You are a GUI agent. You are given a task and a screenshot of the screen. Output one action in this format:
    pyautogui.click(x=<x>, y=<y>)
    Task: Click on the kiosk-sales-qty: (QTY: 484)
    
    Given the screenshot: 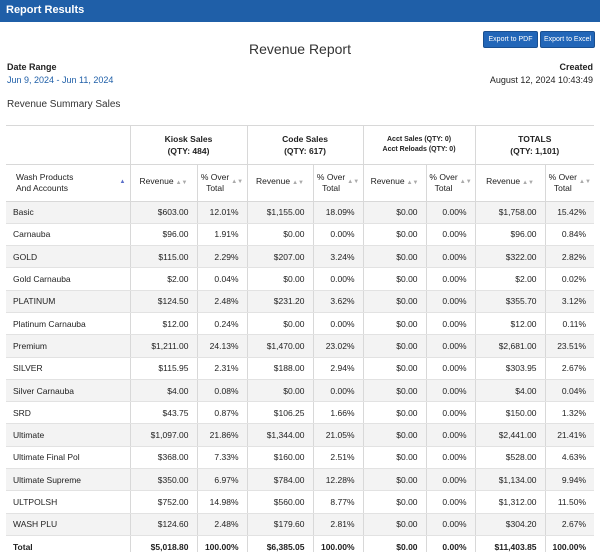 What is the action you would take?
    pyautogui.click(x=188, y=150)
    